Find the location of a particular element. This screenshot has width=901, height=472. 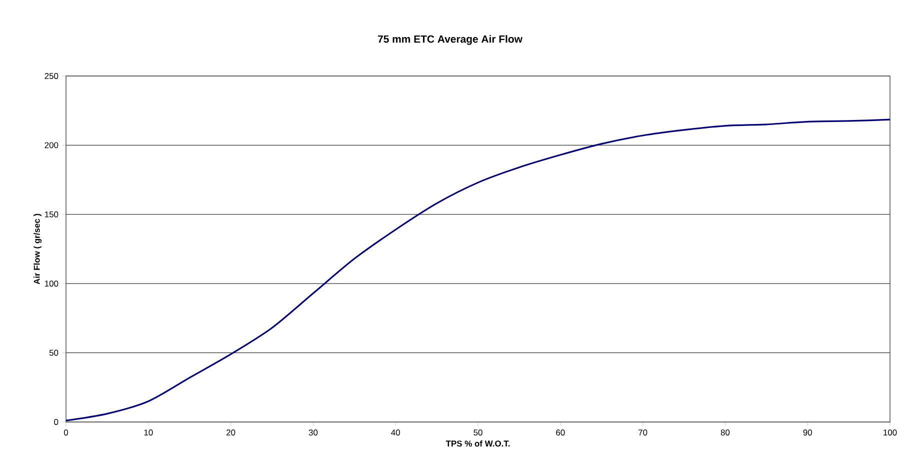

x-tick-label: 0 is located at coordinates (66, 433).